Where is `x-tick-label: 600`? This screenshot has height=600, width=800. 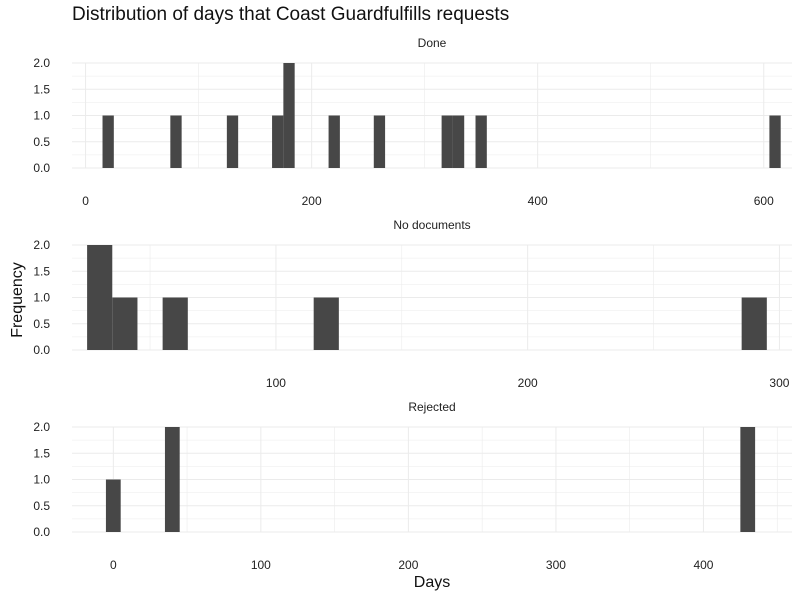 x-tick-label: 600 is located at coordinates (764, 201).